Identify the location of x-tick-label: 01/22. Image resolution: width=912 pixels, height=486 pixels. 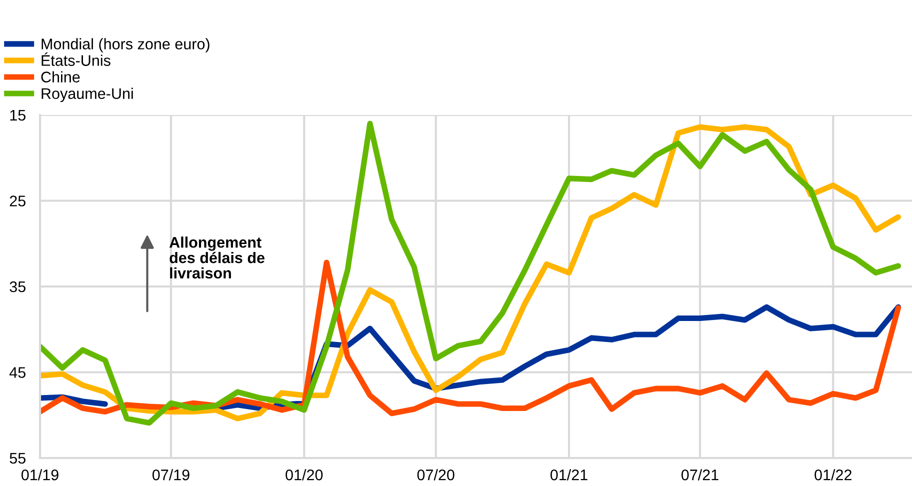
(833, 474).